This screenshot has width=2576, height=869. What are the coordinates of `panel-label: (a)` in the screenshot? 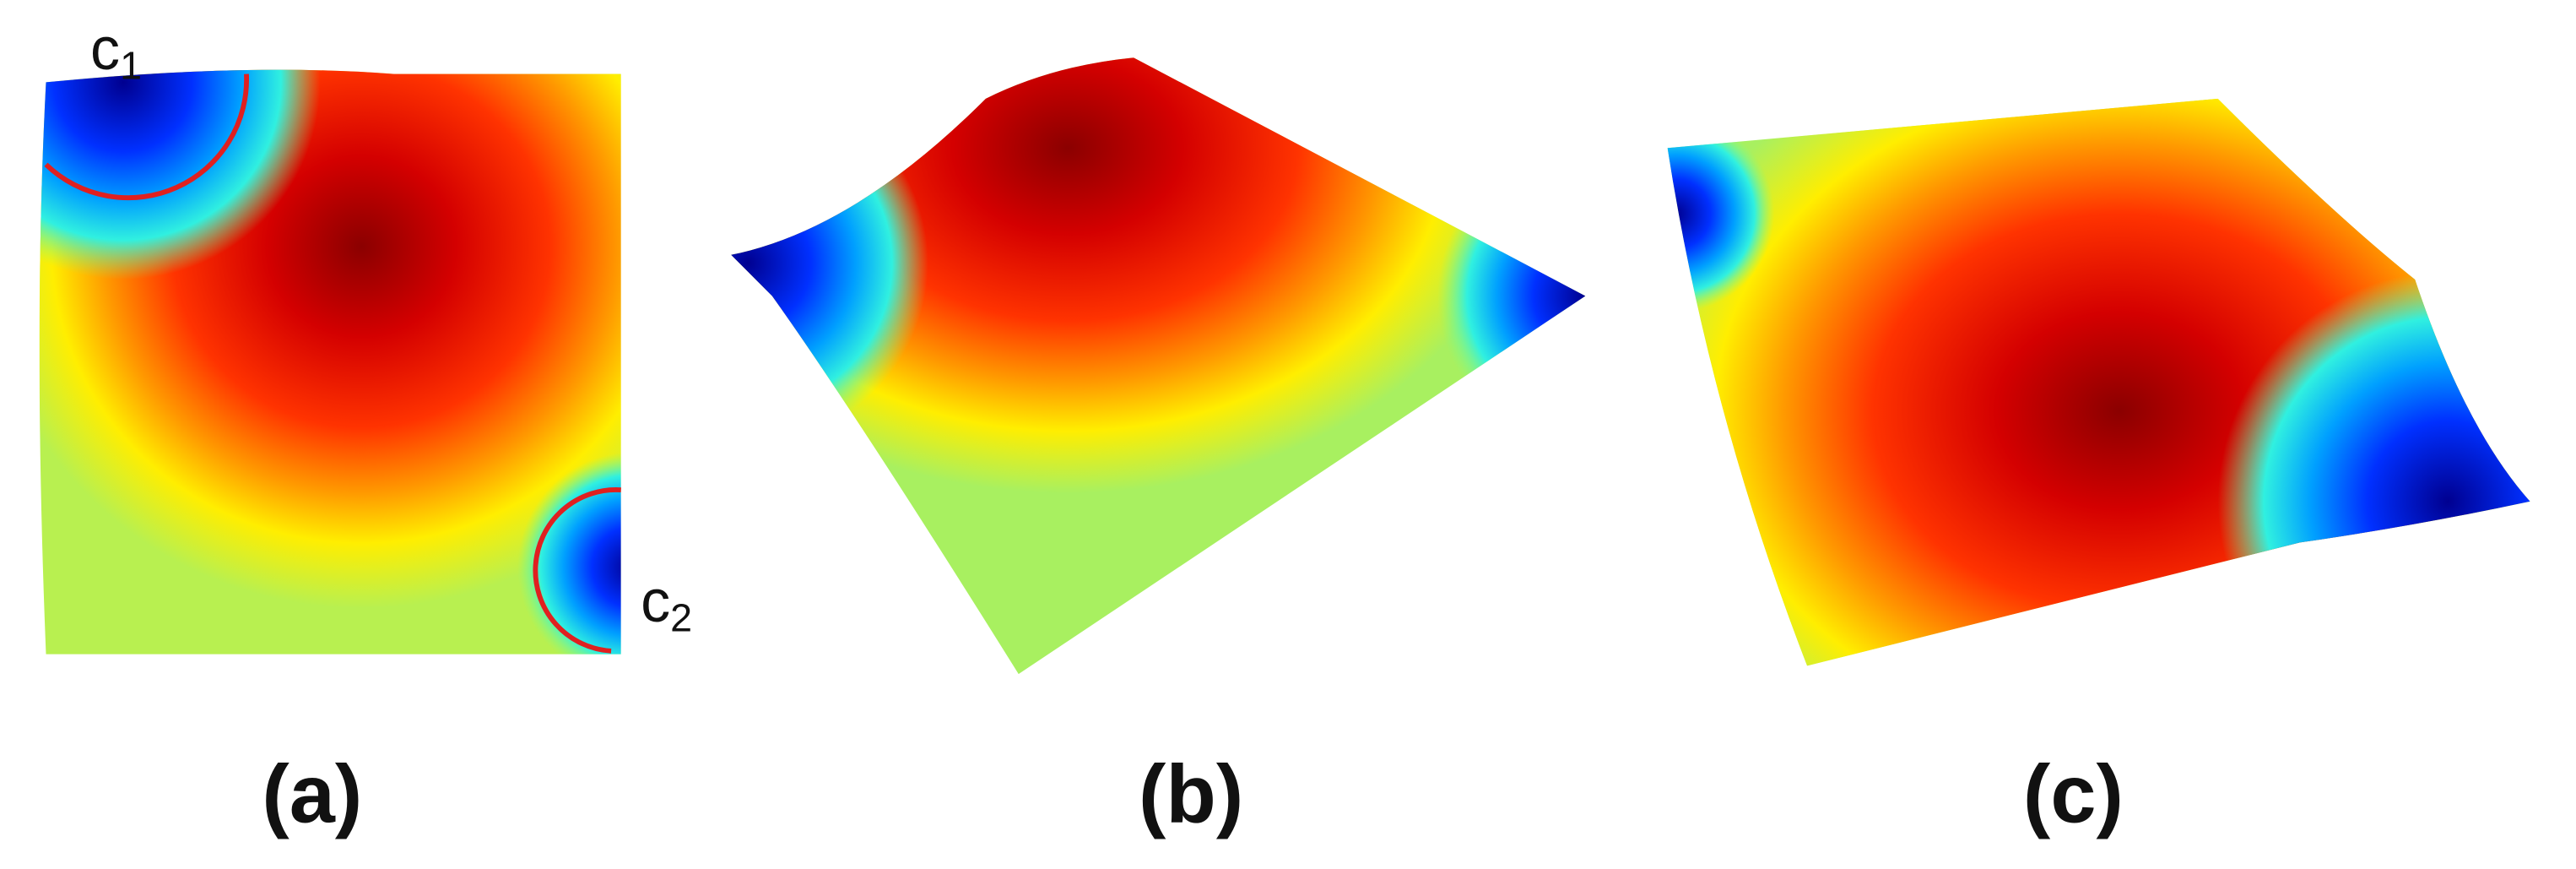 It's located at (312, 793).